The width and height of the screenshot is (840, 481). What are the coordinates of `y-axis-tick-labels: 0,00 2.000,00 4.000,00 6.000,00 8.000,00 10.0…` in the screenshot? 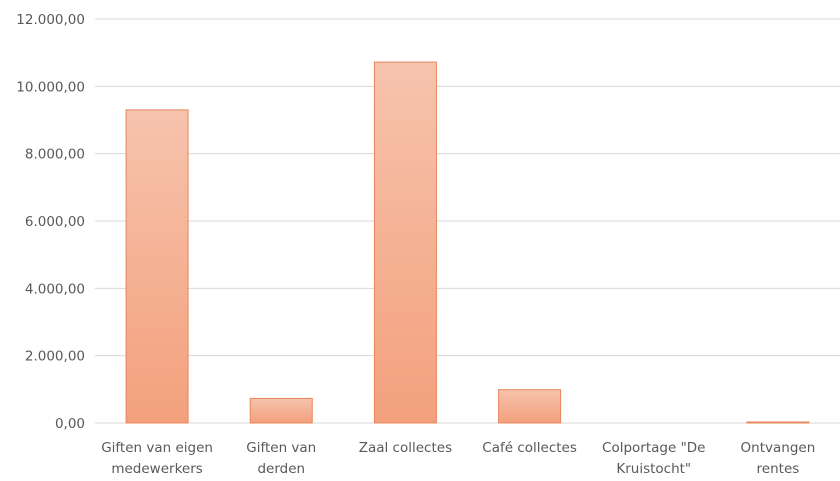 It's located at (50, 222).